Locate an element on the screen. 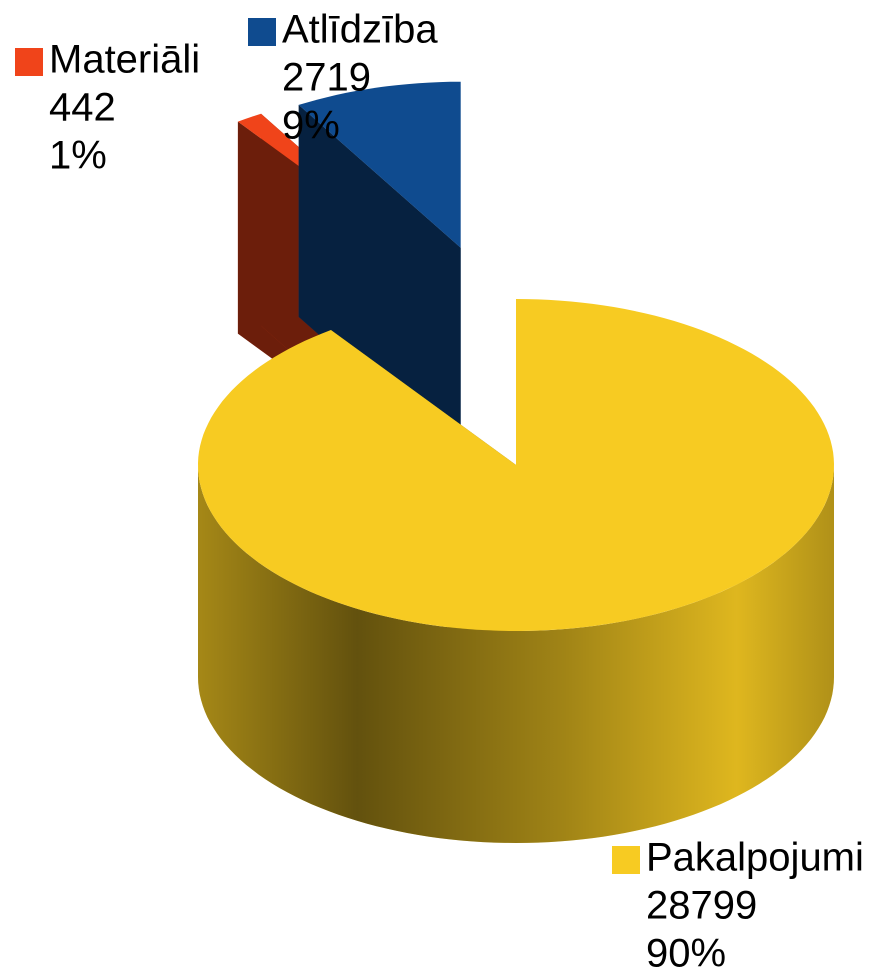 The height and width of the screenshot is (973, 874). label-name: Pakalpojumi is located at coordinates (755, 858).